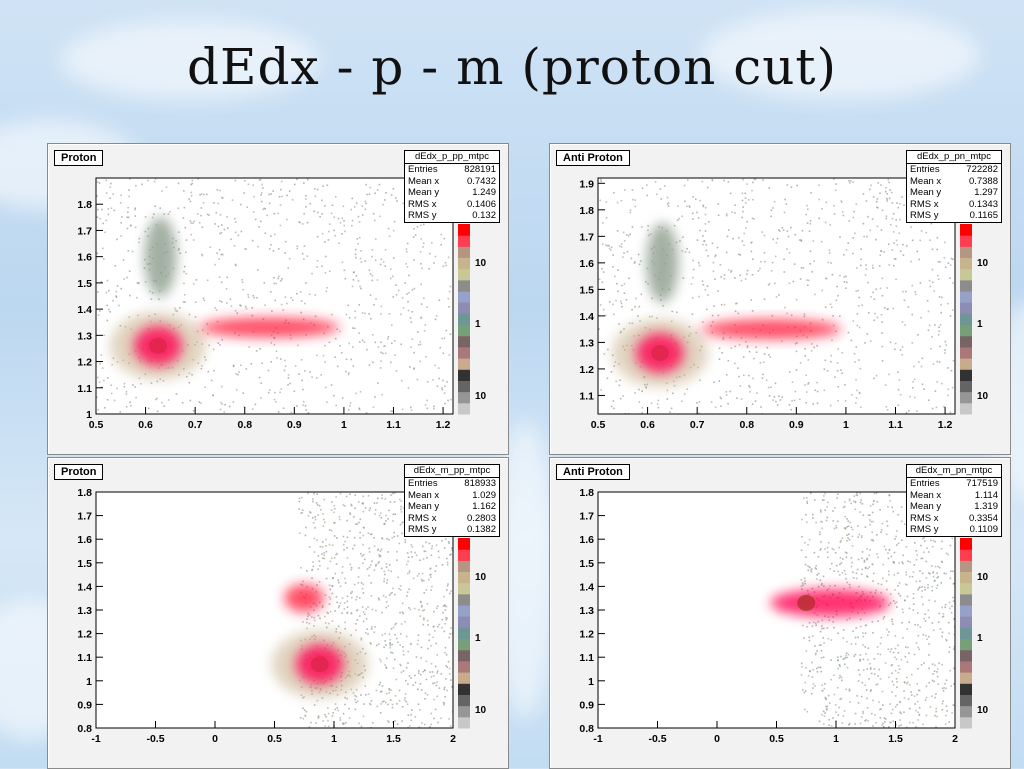  I want to click on stats-row: Mean y 1.297, so click(954, 193).